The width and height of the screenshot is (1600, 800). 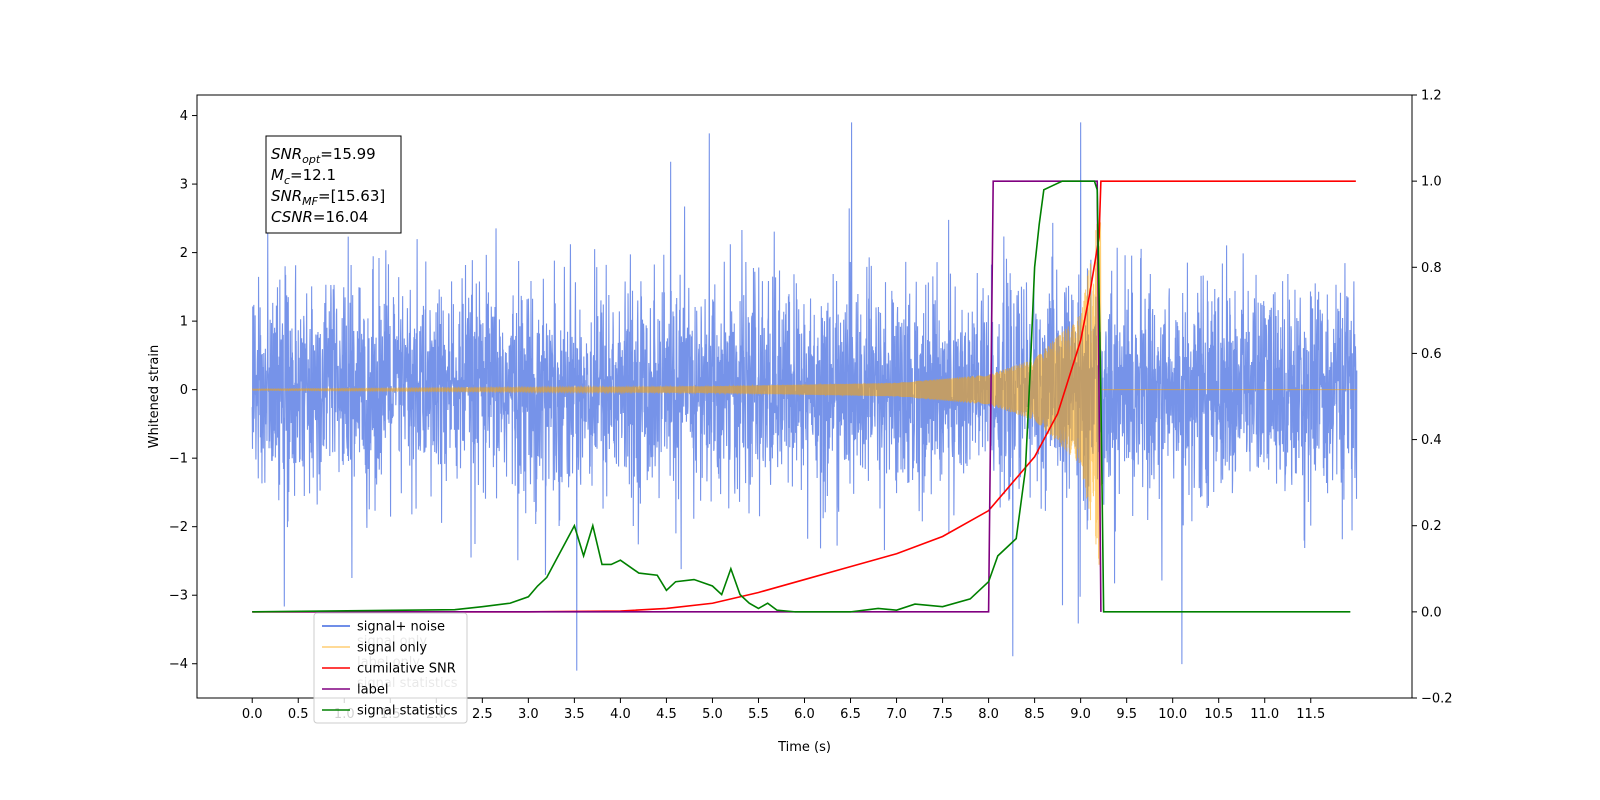 What do you see at coordinates (178, 664) in the screenshot?
I see `y-tick-label: −4` at bounding box center [178, 664].